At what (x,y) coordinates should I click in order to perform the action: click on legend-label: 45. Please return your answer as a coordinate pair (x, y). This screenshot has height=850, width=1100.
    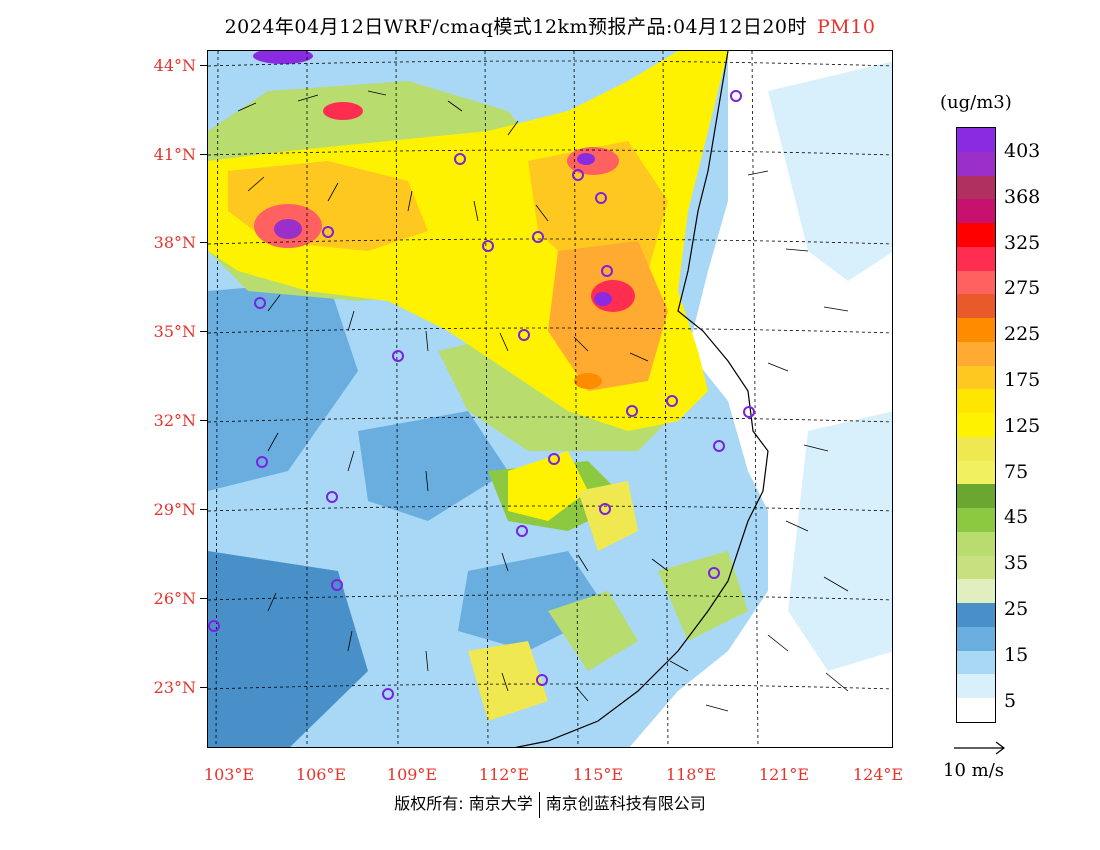
    Looking at the image, I should click on (1016, 517).